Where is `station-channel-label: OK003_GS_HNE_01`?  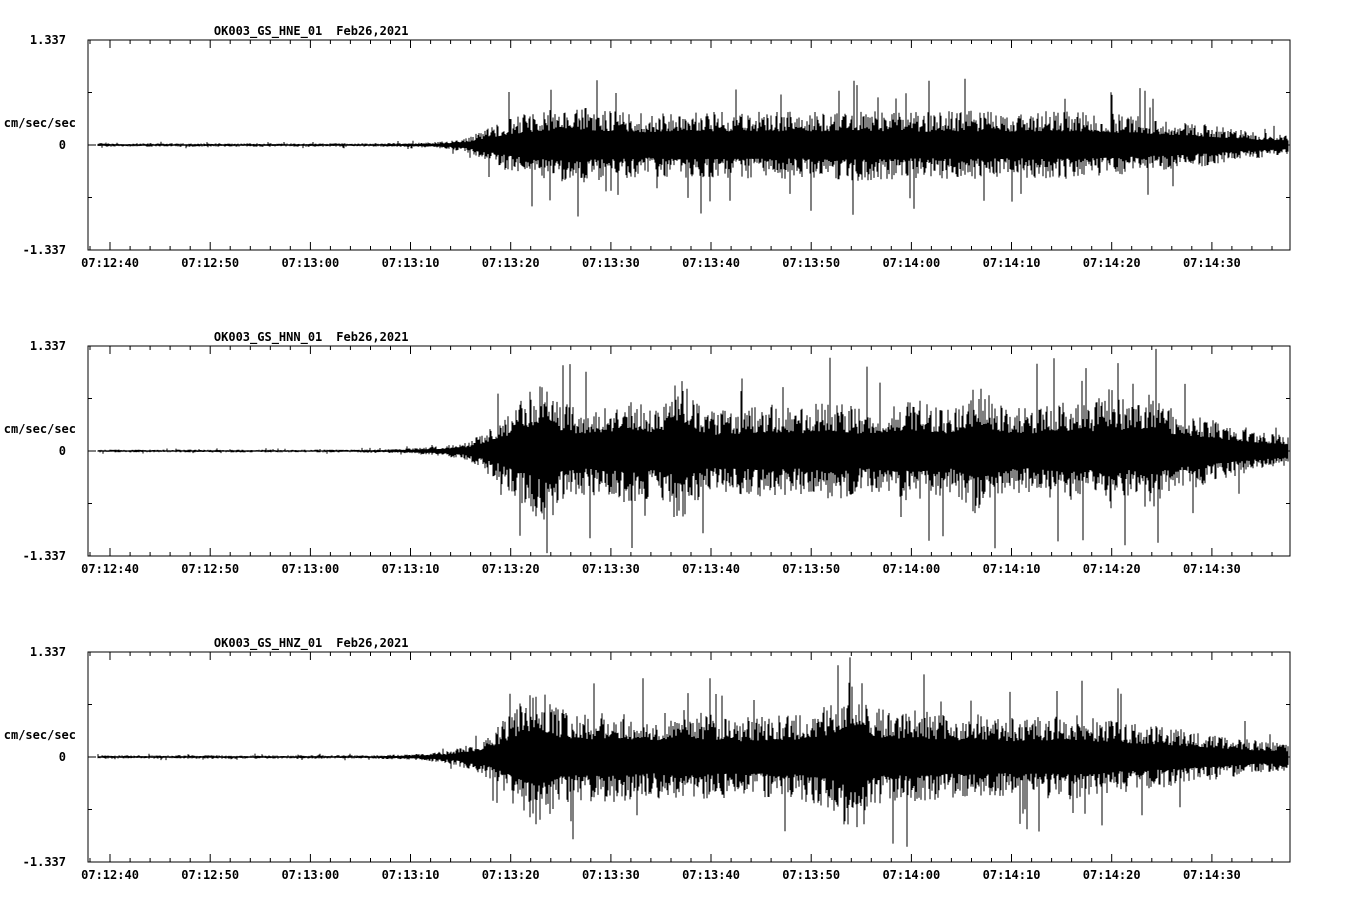
station-channel-label: OK003_GS_HNE_01 is located at coordinates (268, 31).